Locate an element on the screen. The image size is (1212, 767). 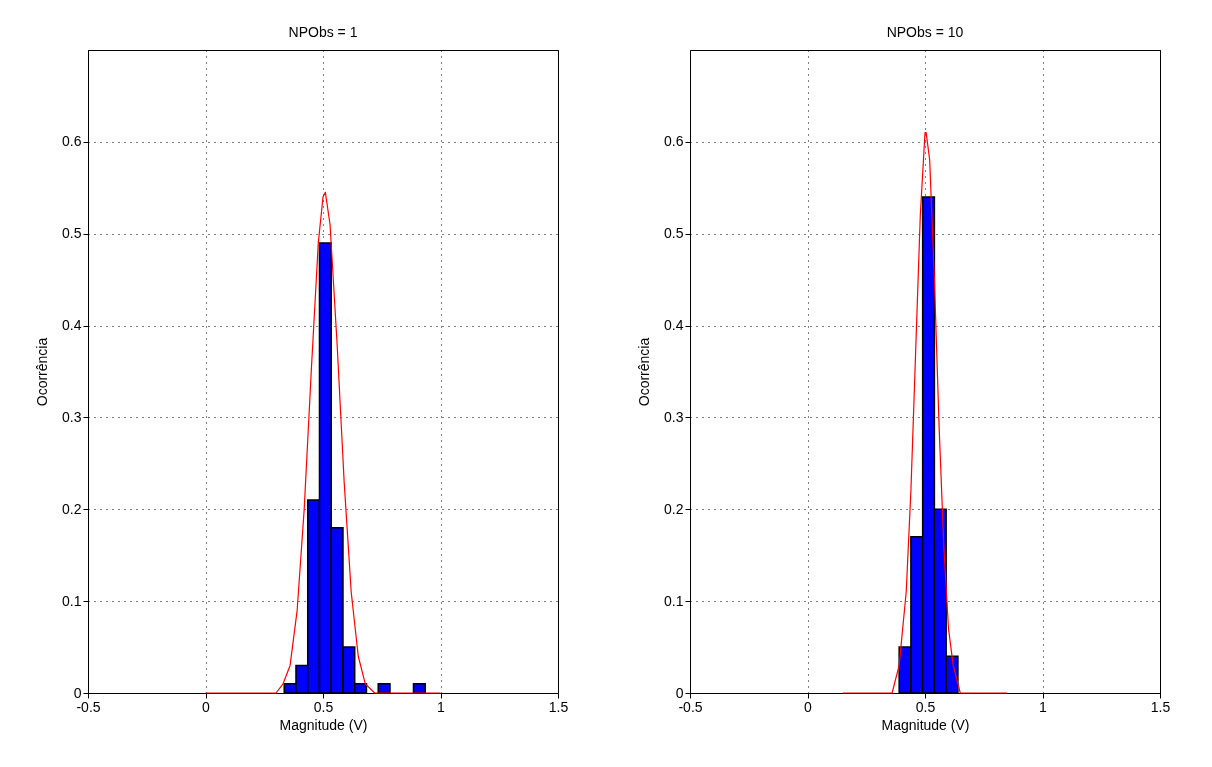
chart-title: NPObs = 10 is located at coordinates (925, 32).